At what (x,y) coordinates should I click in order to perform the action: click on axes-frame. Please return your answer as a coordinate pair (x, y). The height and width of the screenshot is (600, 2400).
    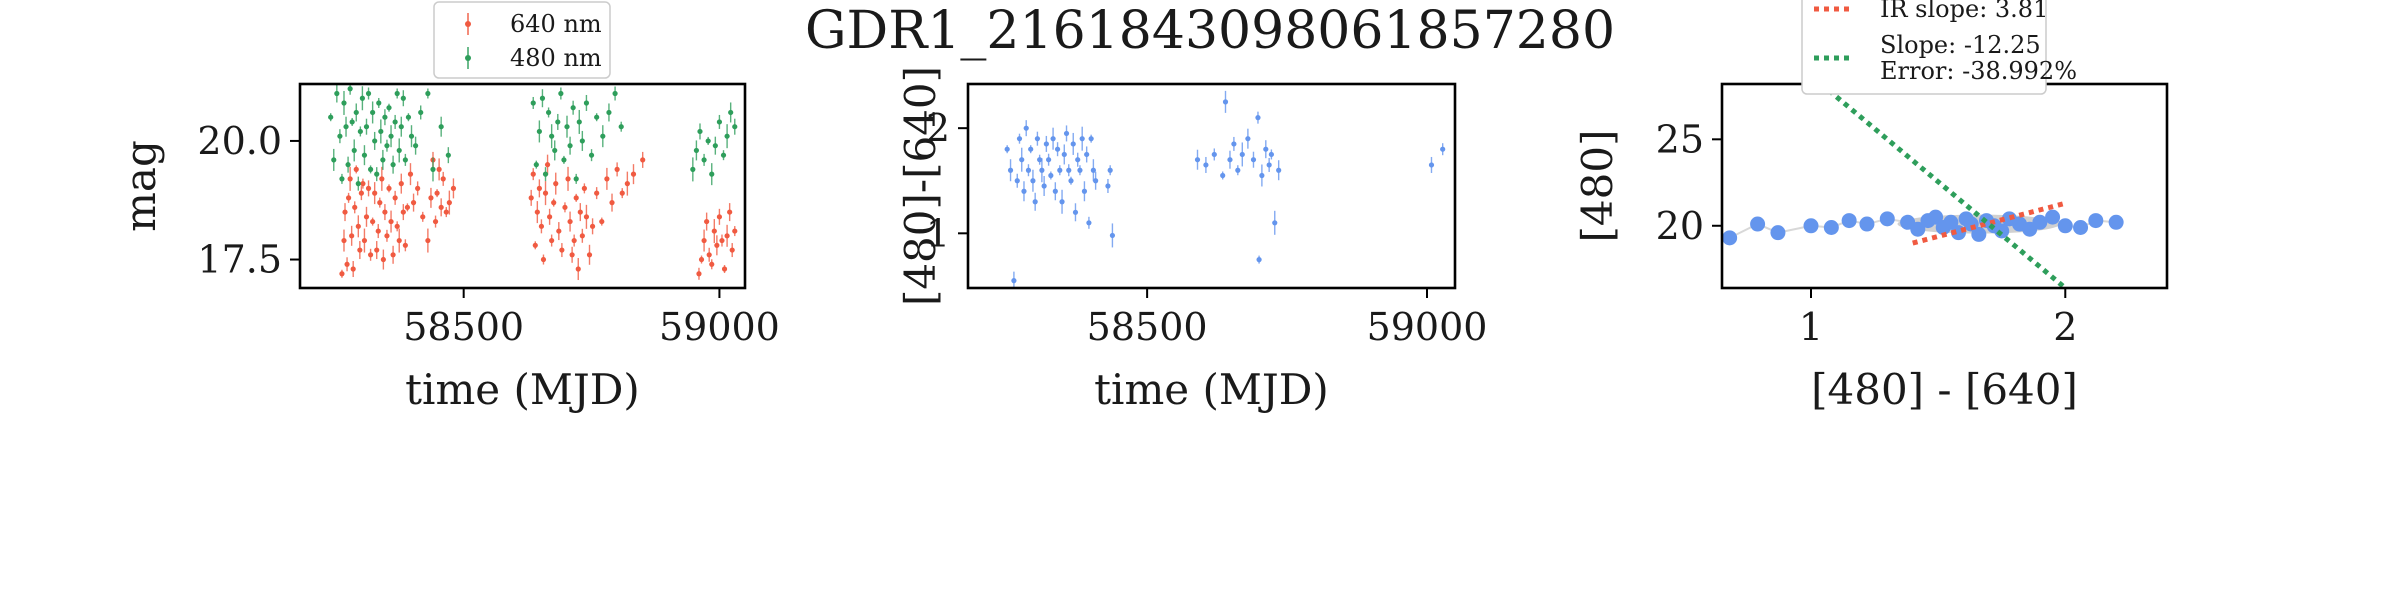
    Looking at the image, I should click on (1211, 186).